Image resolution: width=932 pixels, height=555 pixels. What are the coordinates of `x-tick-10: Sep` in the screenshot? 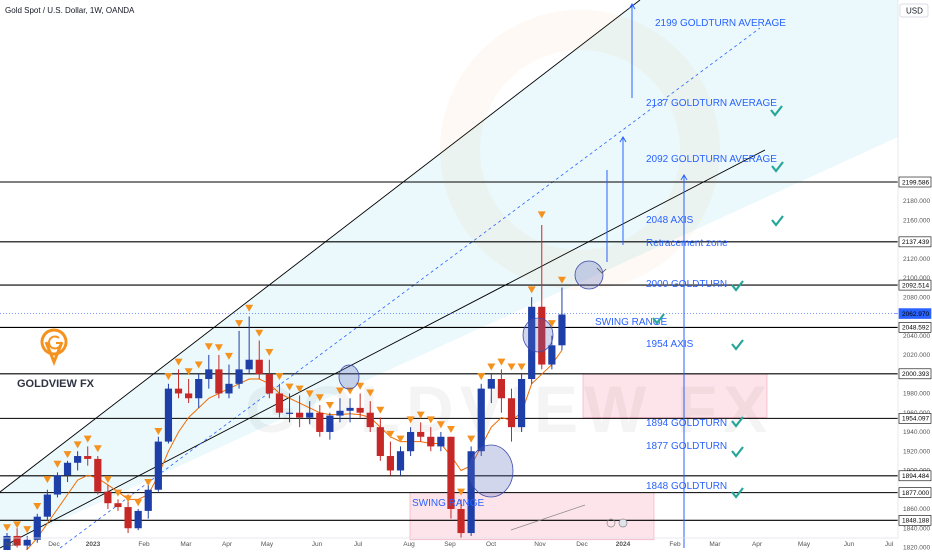 It's located at (450, 544).